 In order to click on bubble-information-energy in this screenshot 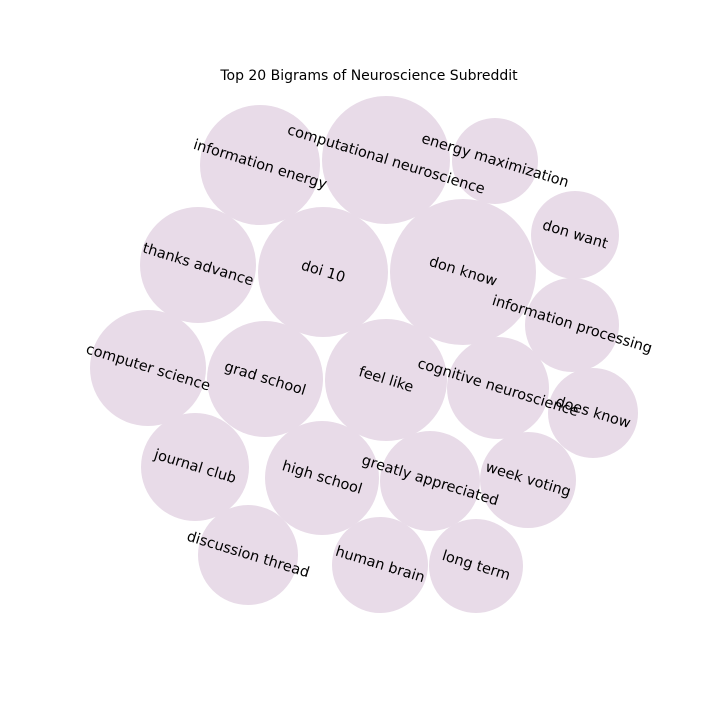, I will do `click(260, 165)`.